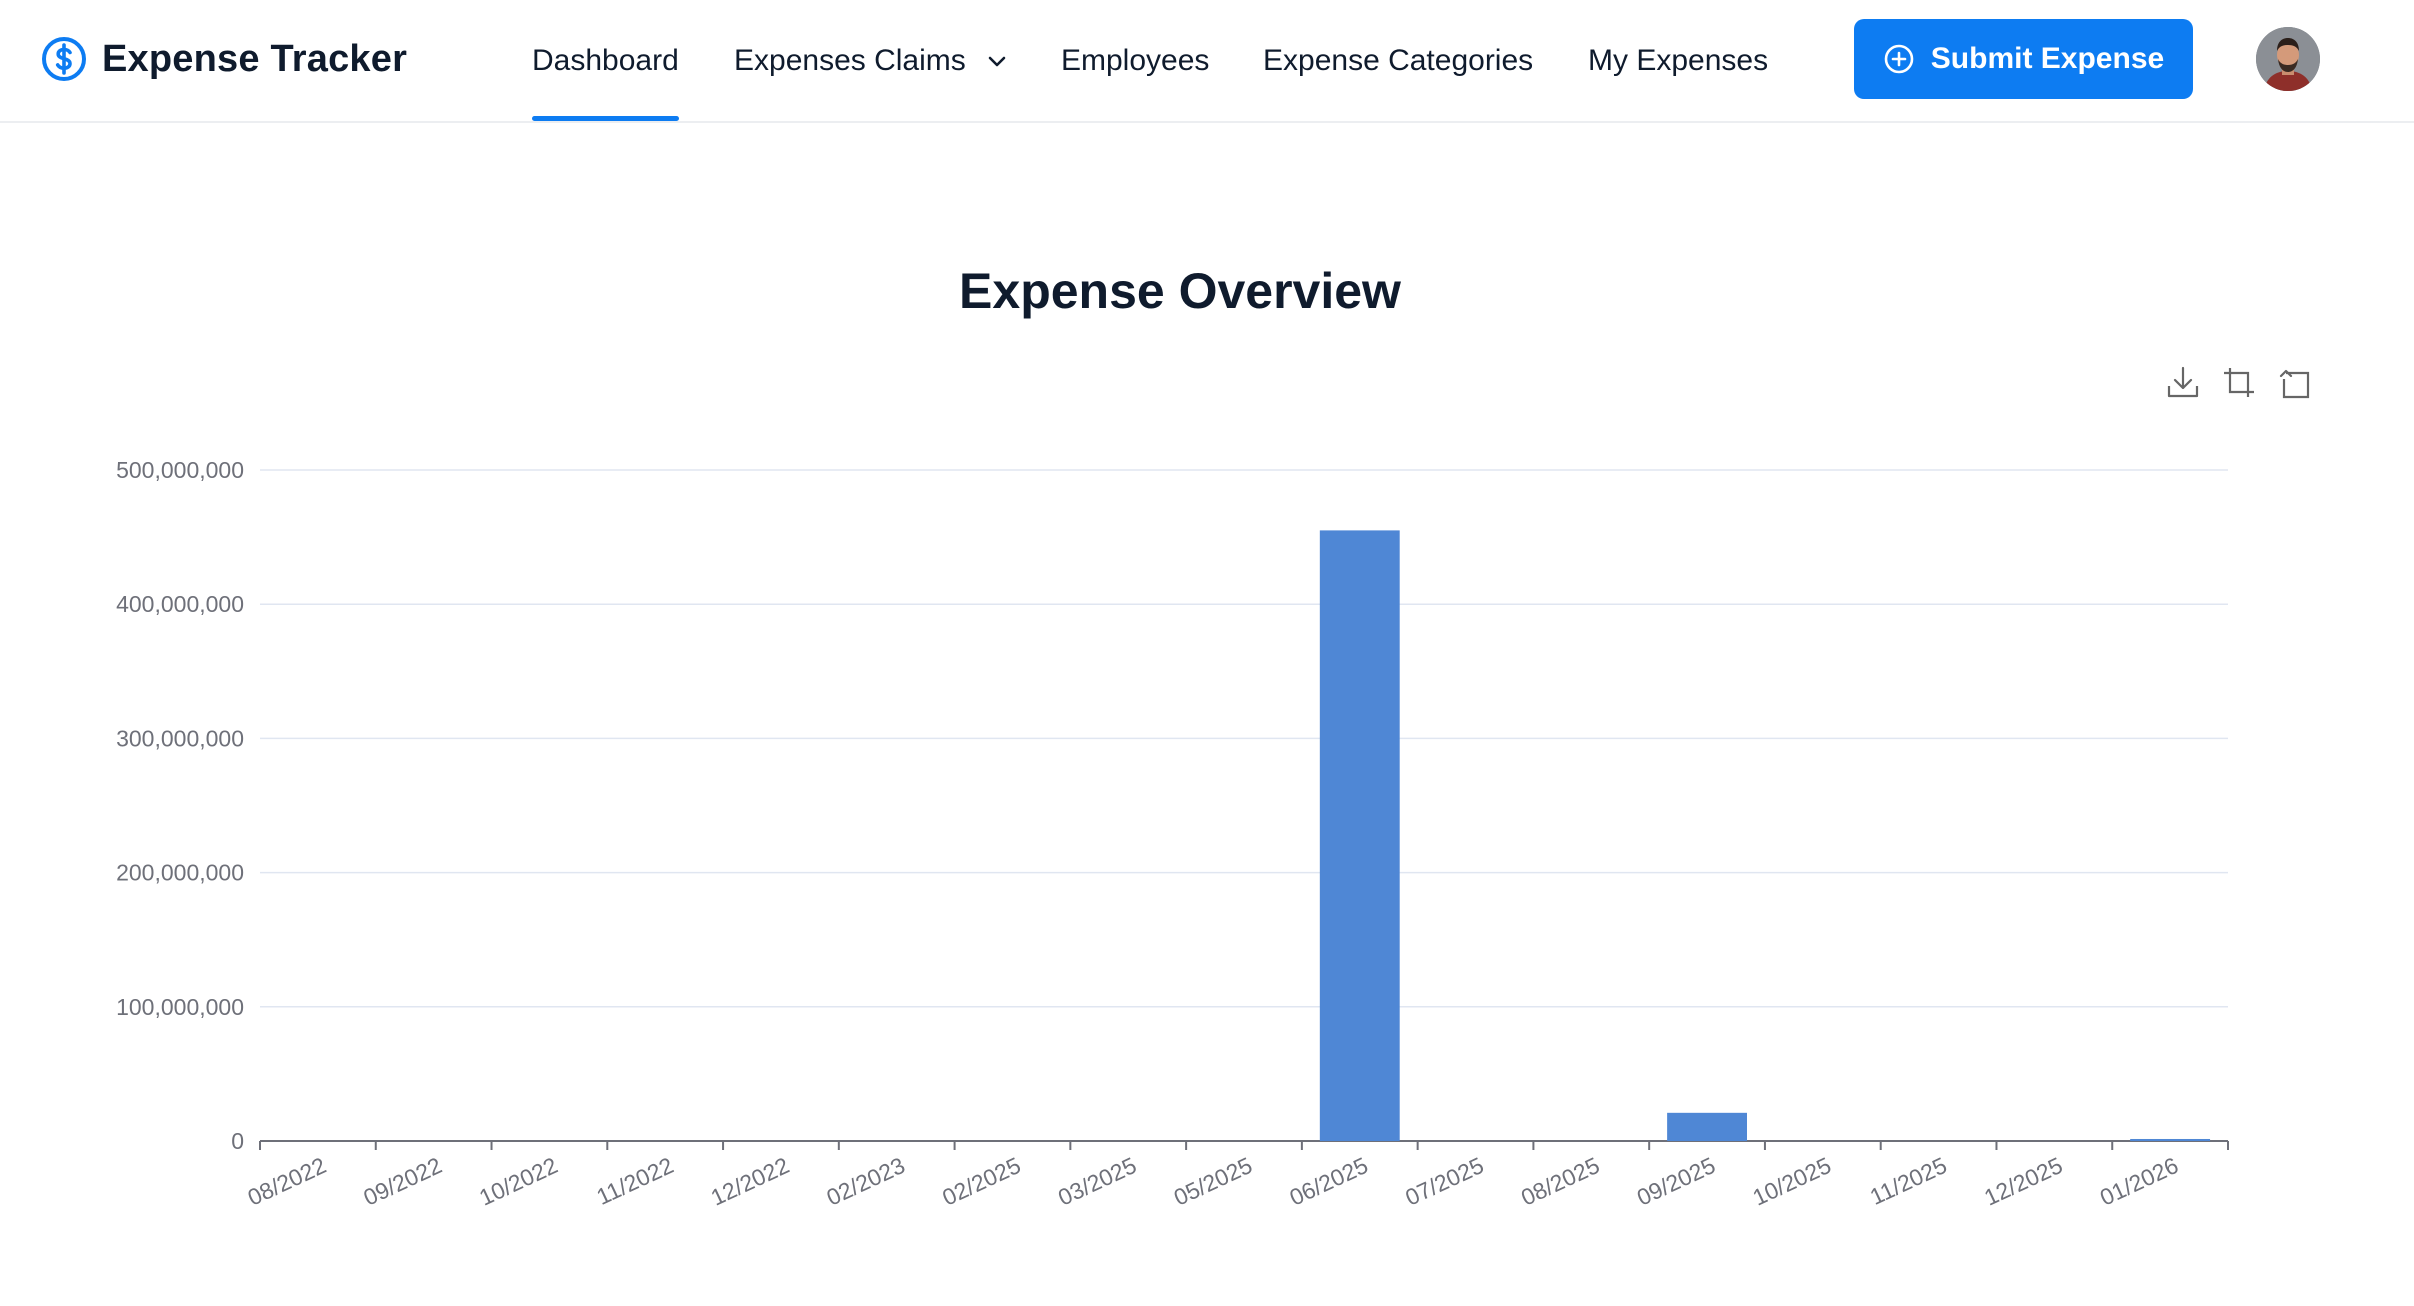  I want to click on bar-09-2025, so click(1707, 1126).